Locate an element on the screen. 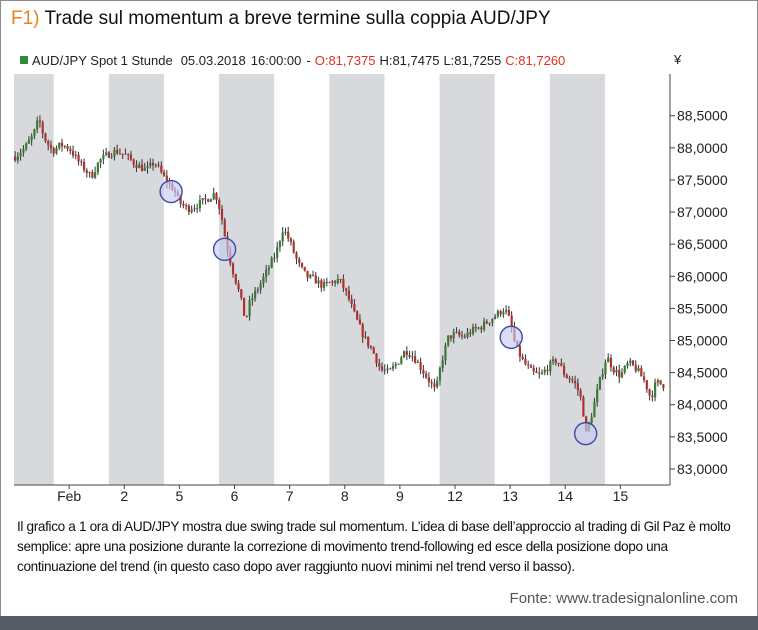  x-tick-label: 5 is located at coordinates (179, 496).